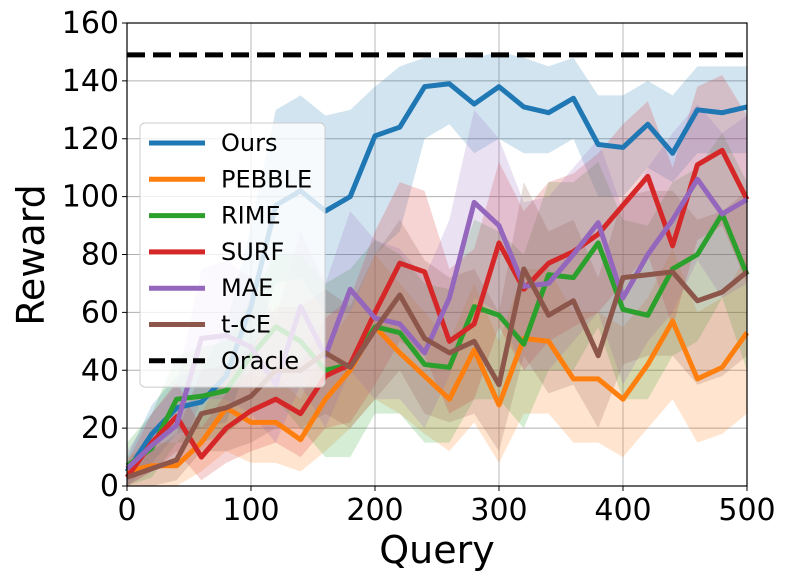  What do you see at coordinates (498, 510) in the screenshot?
I see `x-tick-label: 300` at bounding box center [498, 510].